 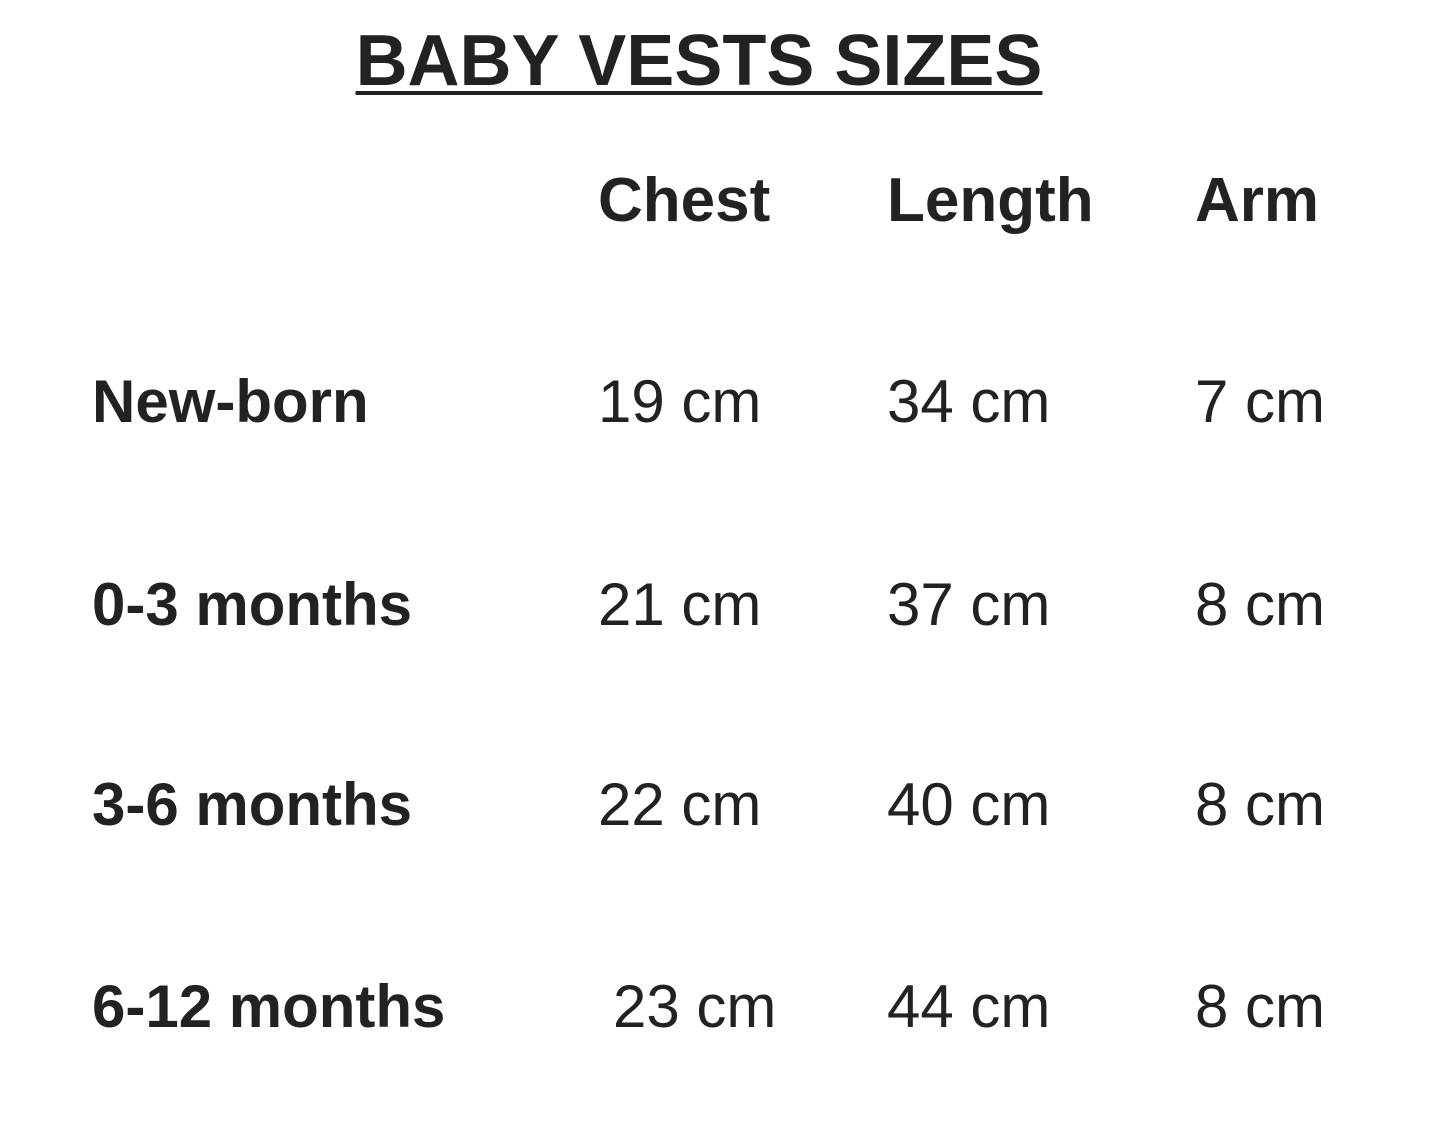 What do you see at coordinates (1257, 200) in the screenshot?
I see `column-header-arm: Arm` at bounding box center [1257, 200].